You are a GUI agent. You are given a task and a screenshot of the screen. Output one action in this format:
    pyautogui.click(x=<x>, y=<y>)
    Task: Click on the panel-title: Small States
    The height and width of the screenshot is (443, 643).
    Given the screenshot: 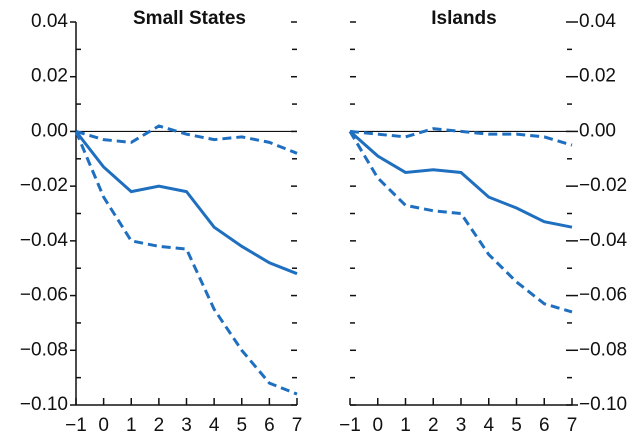 What is the action you would take?
    pyautogui.click(x=189, y=18)
    